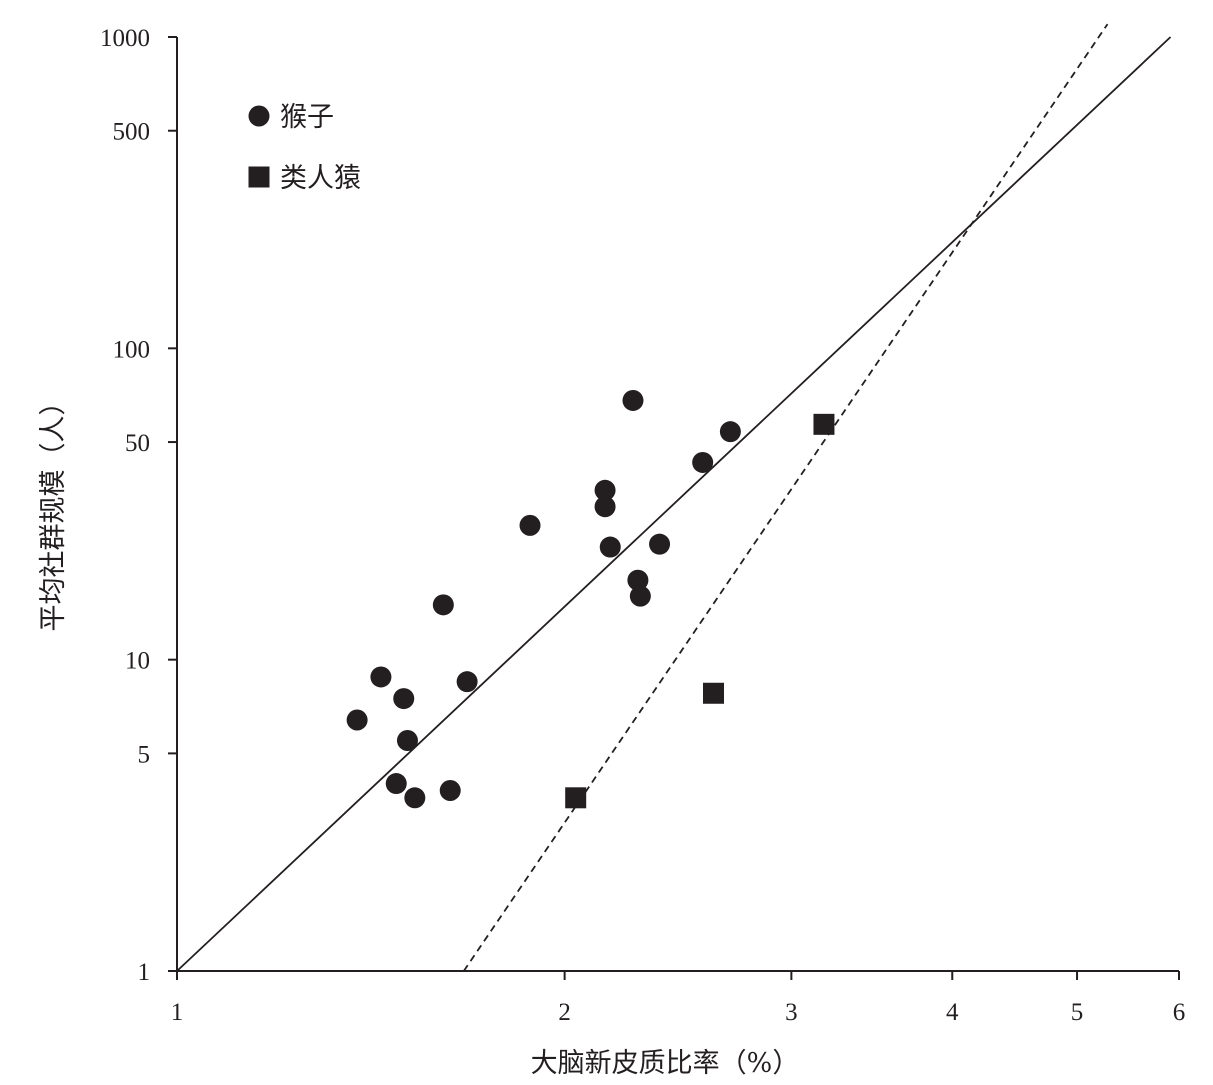 The image size is (1213, 1085). What do you see at coordinates (125, 38) in the screenshot?
I see `y-tick-label: 1000` at bounding box center [125, 38].